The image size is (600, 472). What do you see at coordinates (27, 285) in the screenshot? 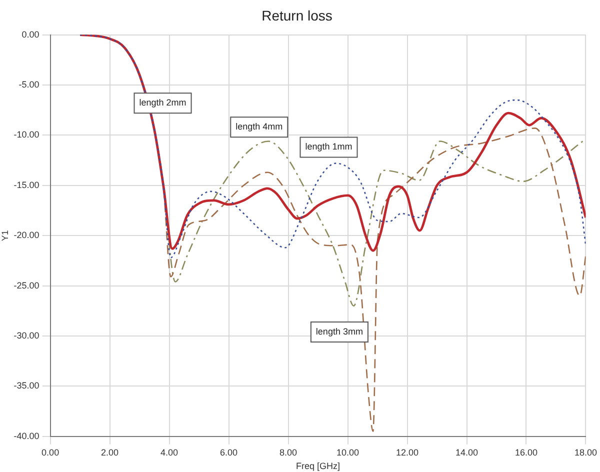
I see `y-tick-label: -25.00` at bounding box center [27, 285].